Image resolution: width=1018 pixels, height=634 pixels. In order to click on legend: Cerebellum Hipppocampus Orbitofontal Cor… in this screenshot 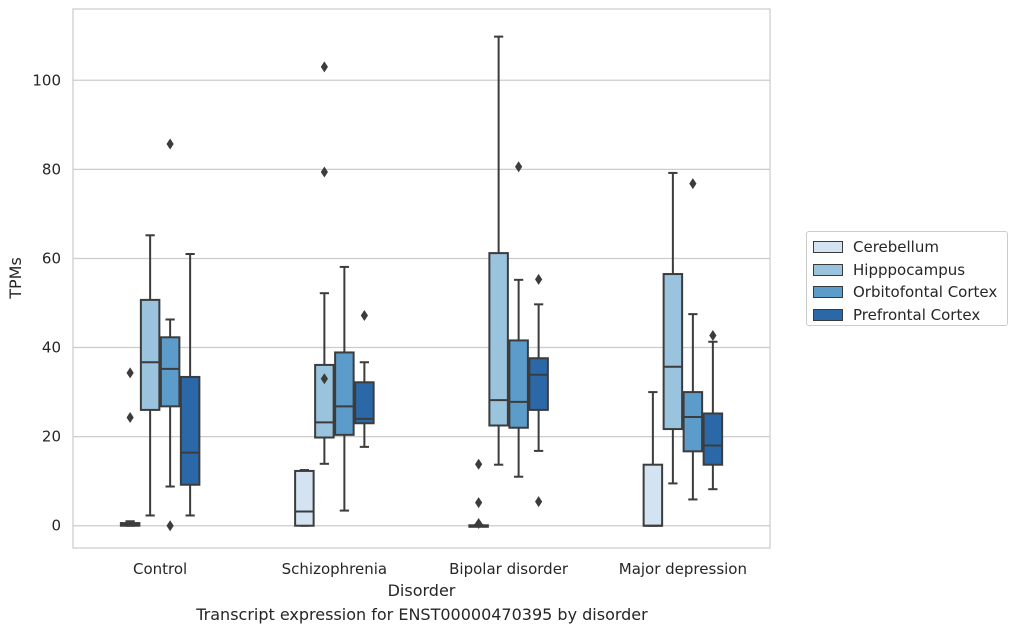, I will do `click(907, 278)`.